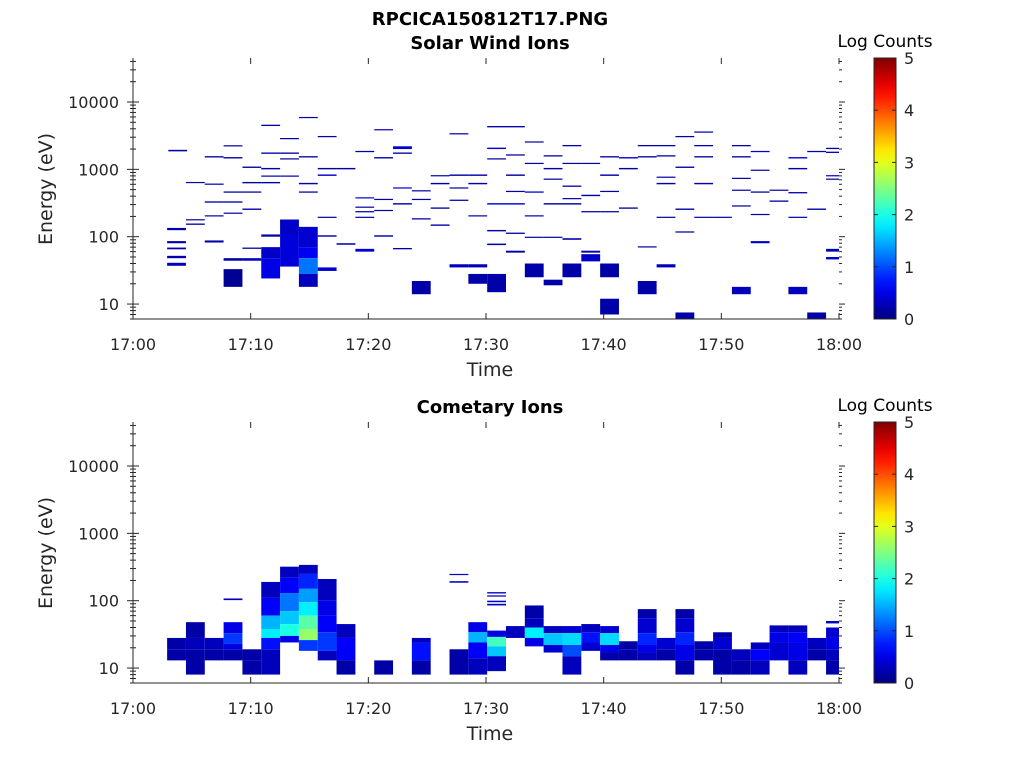 The width and height of the screenshot is (1024, 768). Describe the element at coordinates (721, 344) in the screenshot. I see `x-tick-label: 17:50` at that location.